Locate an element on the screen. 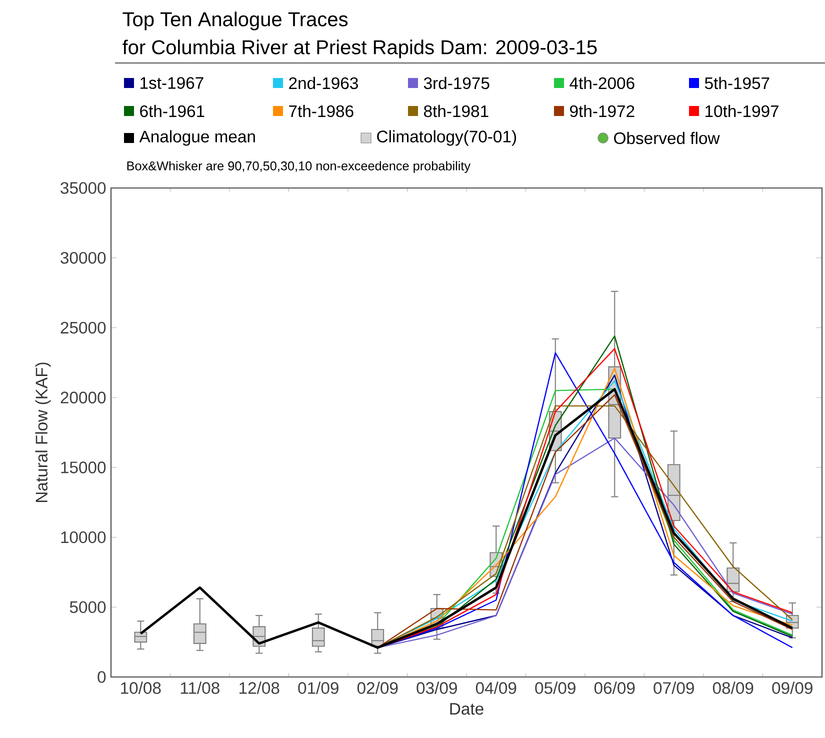 The width and height of the screenshot is (825, 738). y-tick-label: 25000 is located at coordinates (83, 328).